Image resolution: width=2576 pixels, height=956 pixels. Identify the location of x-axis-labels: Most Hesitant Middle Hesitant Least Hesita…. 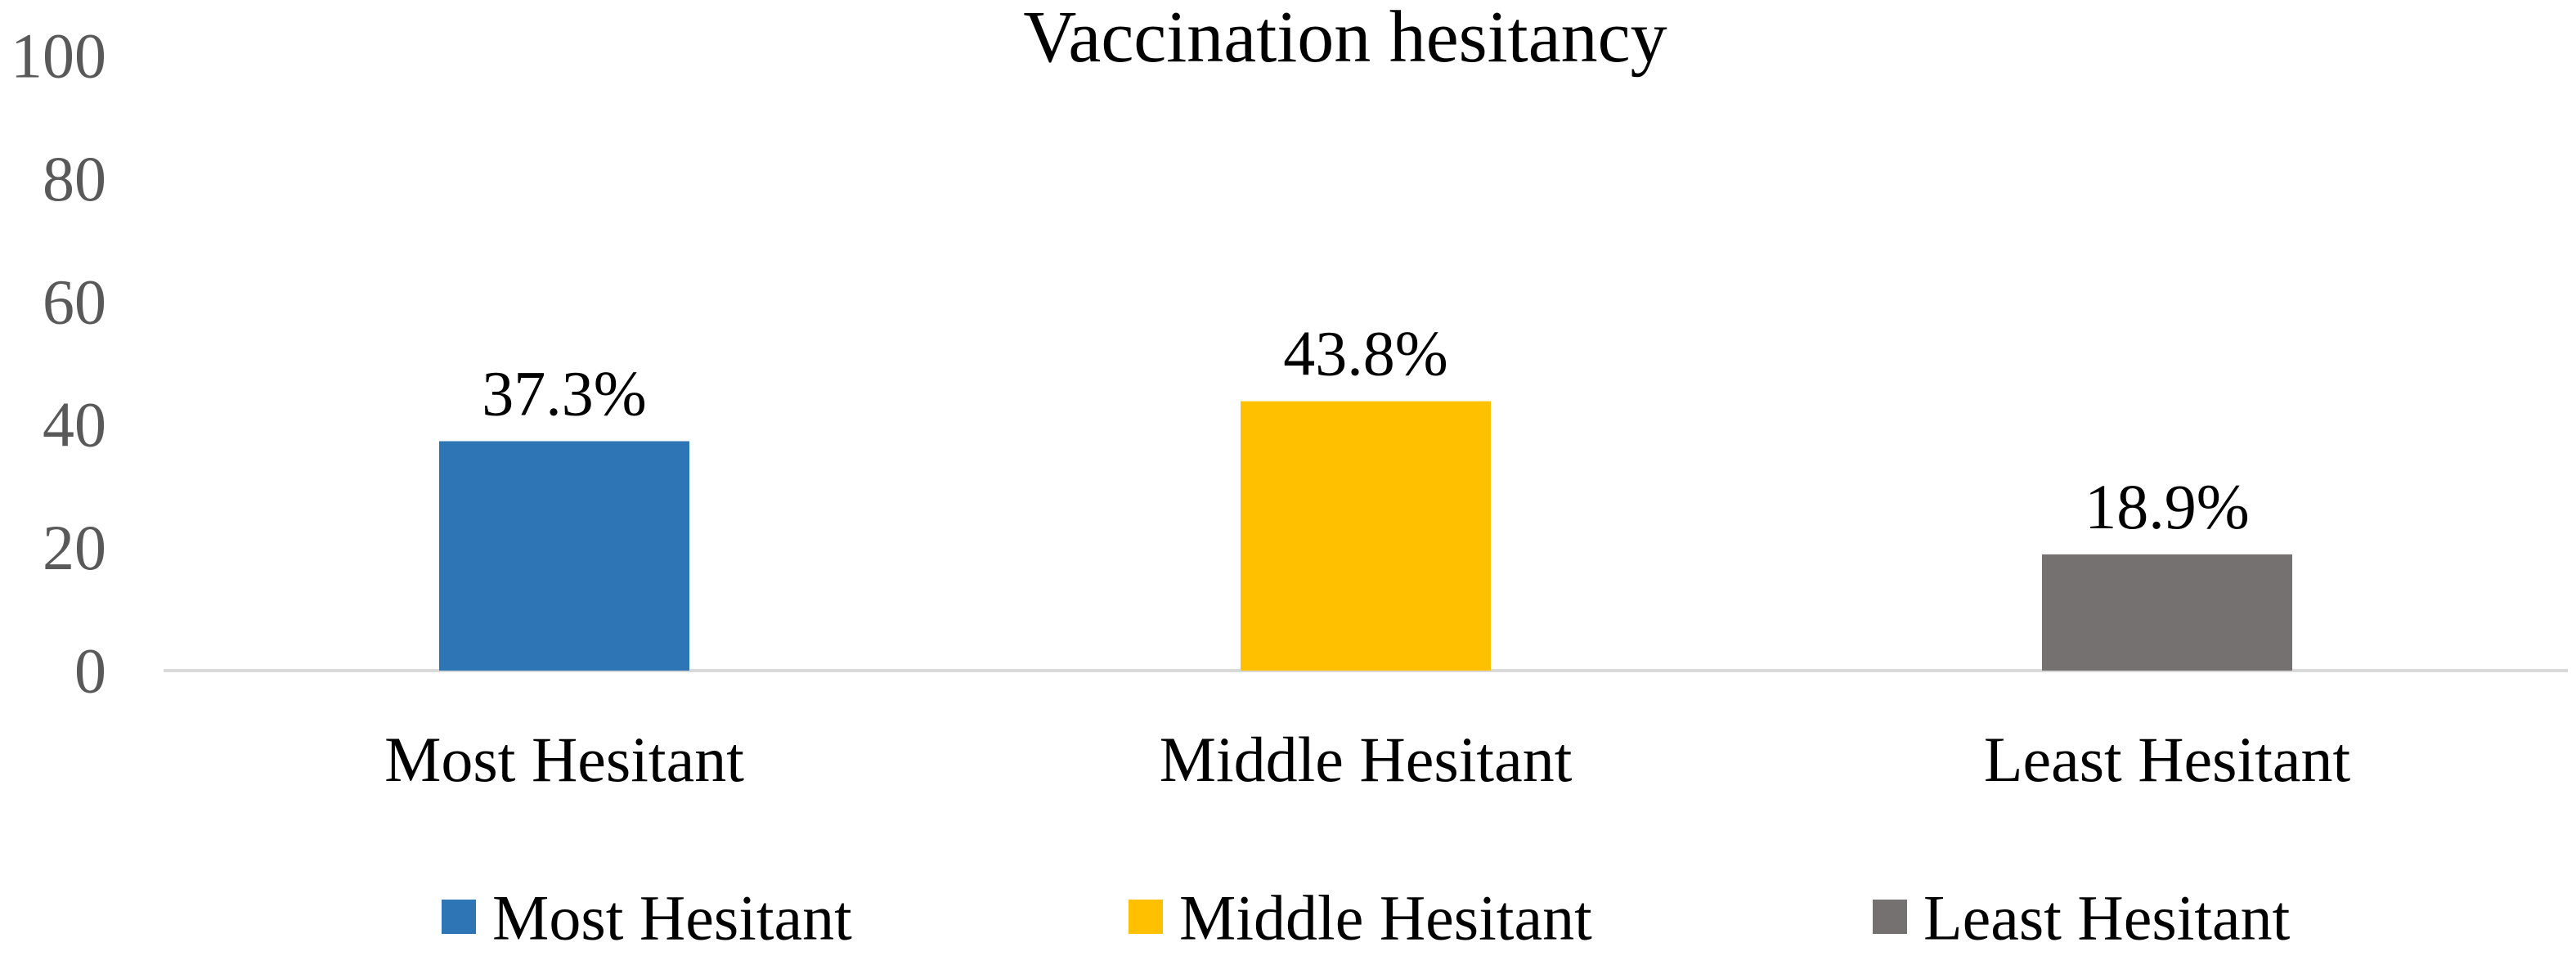
(1367, 759).